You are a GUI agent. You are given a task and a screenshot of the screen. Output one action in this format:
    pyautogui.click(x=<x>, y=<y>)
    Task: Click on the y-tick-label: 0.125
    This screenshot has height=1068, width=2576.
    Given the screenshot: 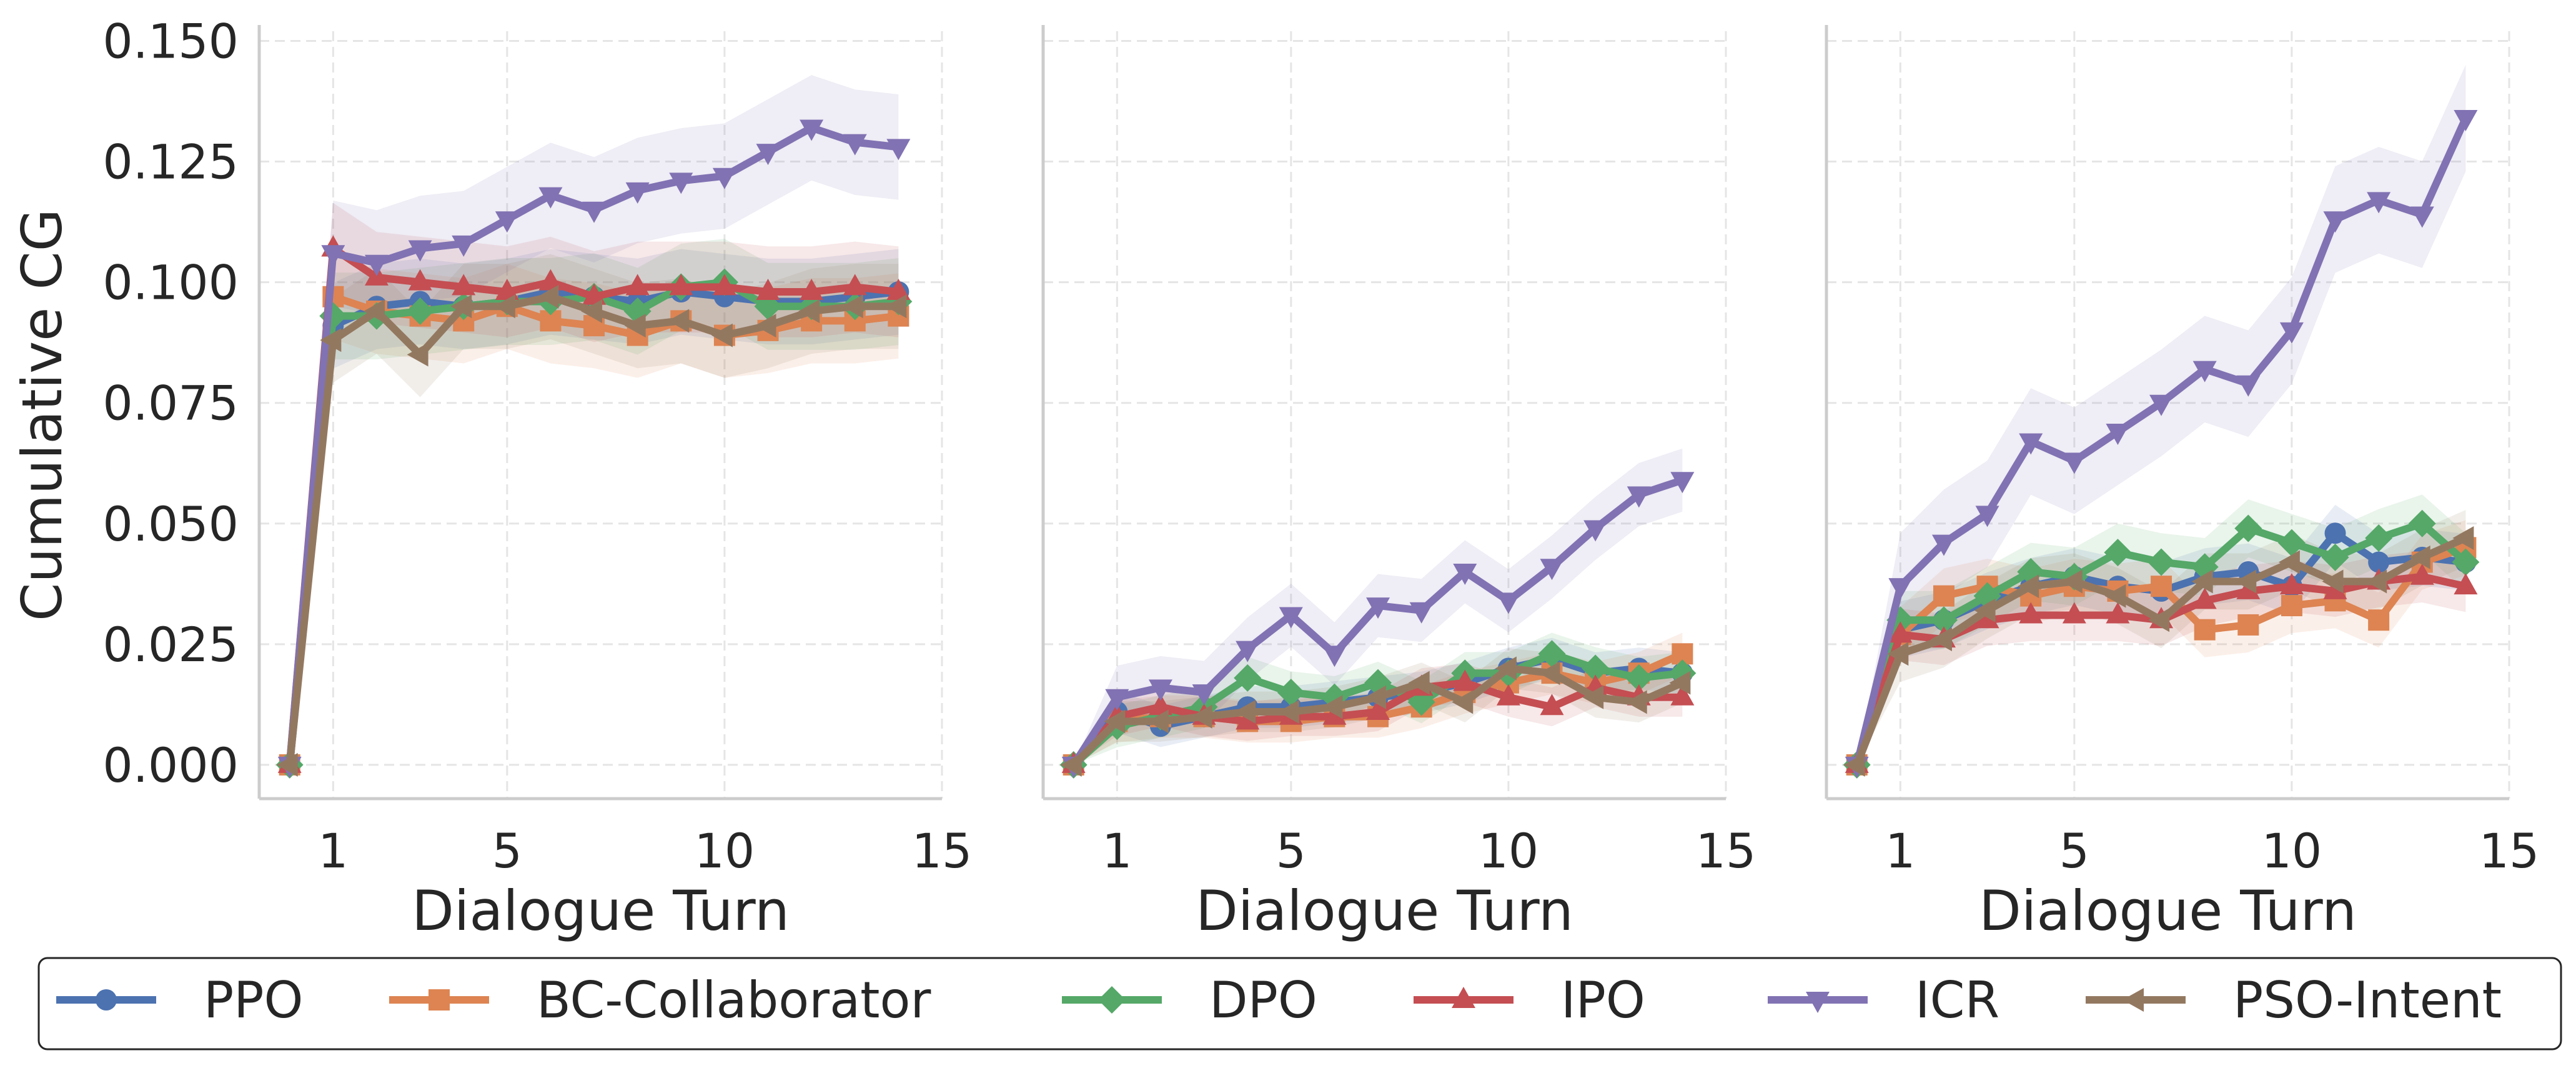 What is the action you would take?
    pyautogui.click(x=170, y=162)
    